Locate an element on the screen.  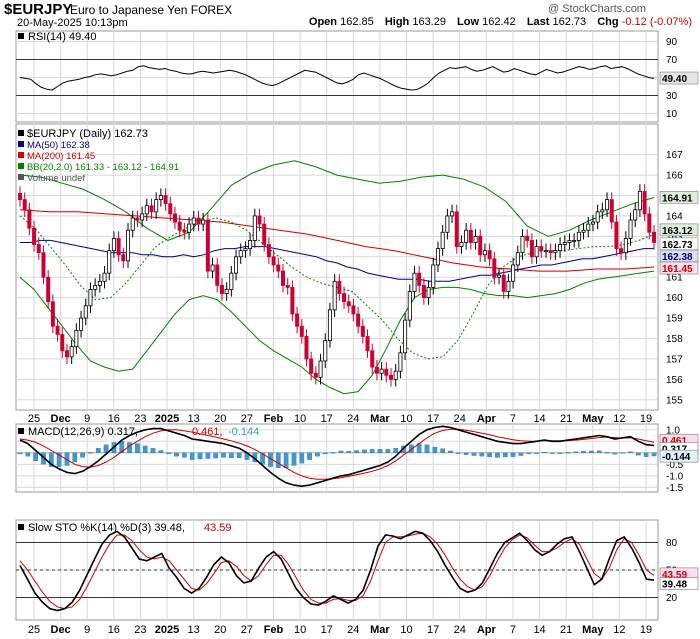
y-tick-label: -0.5 is located at coordinates (675, 465).